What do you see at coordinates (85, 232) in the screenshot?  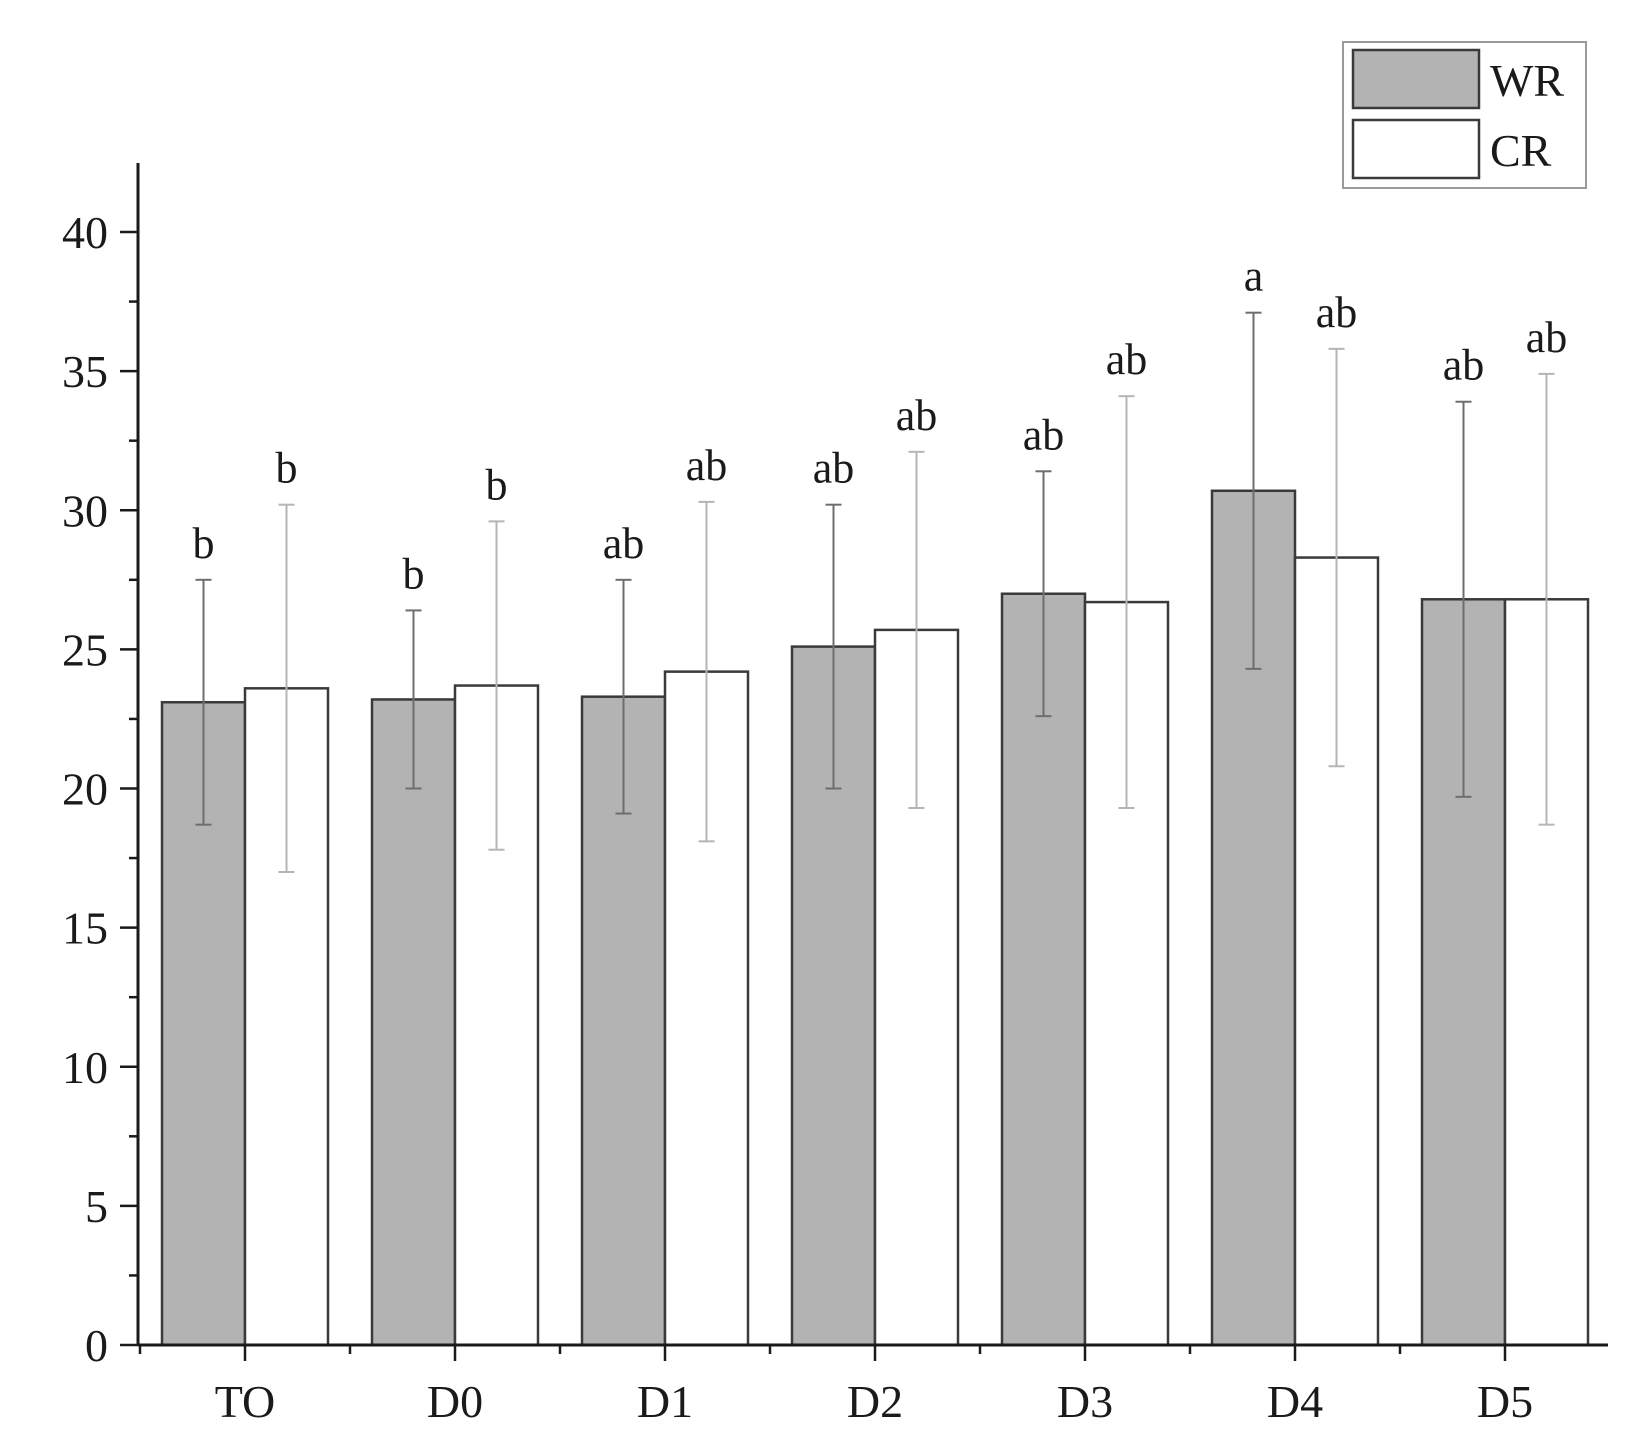 I see `y-tick-label-40: 40` at bounding box center [85, 232].